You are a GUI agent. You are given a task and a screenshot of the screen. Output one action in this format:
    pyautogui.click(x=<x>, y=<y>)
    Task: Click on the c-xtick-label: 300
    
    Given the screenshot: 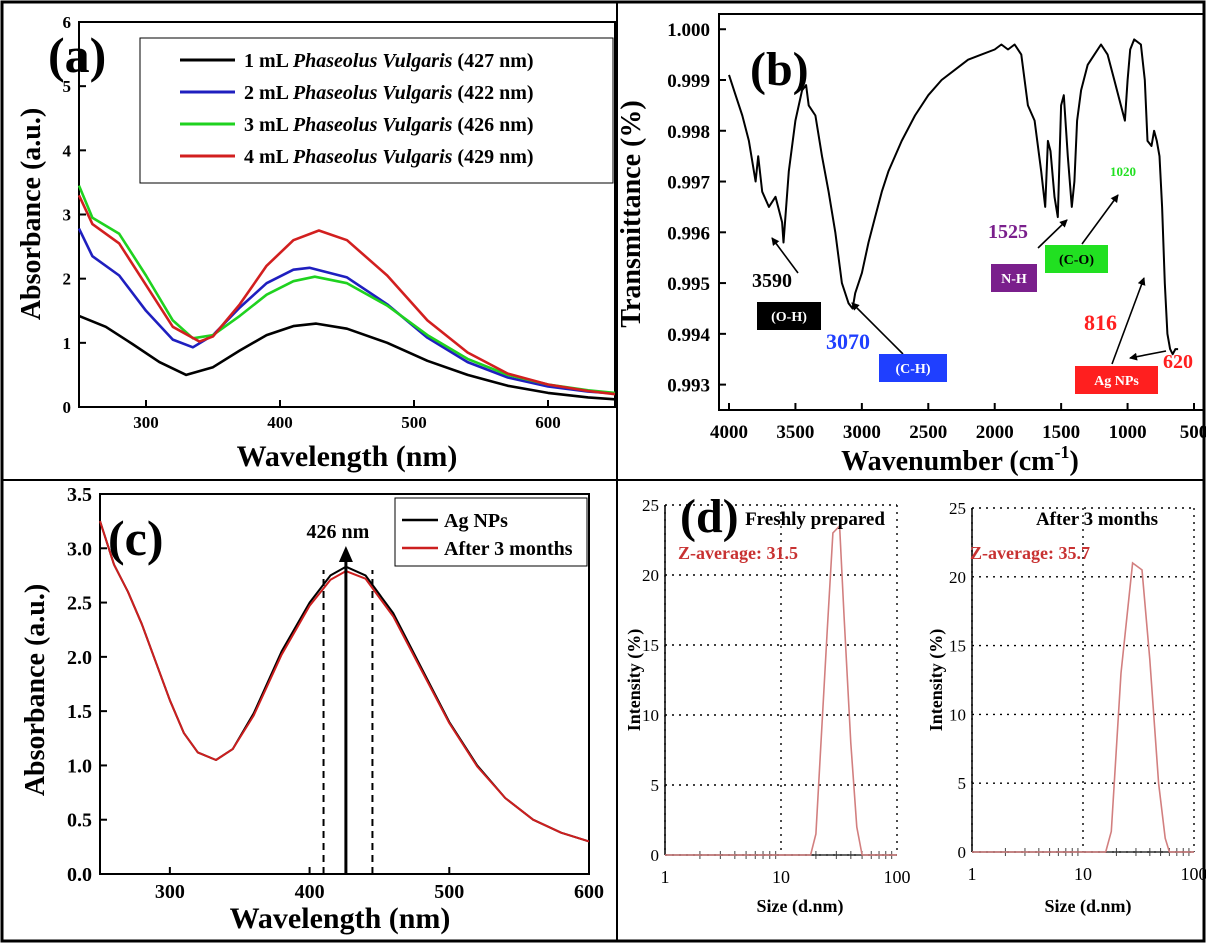 What is the action you would take?
    pyautogui.click(x=170, y=892)
    